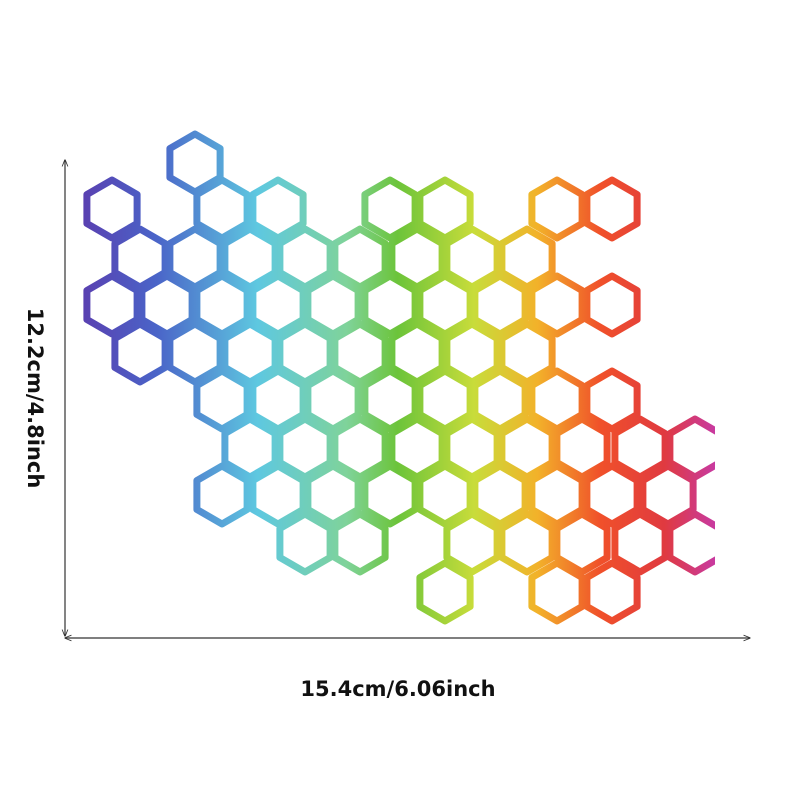 The height and width of the screenshot is (800, 800). What do you see at coordinates (397, 689) in the screenshot?
I see `width-label: 15.4cm/6.06inch` at bounding box center [397, 689].